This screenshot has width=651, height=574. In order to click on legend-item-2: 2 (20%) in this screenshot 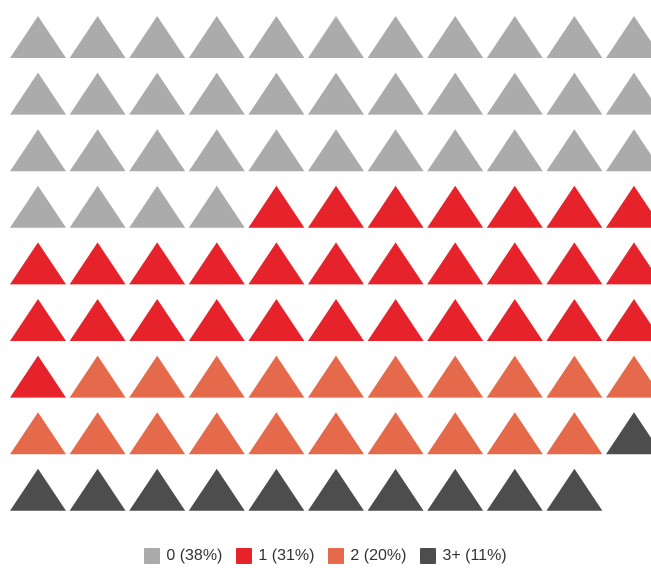, I will do `click(367, 556)`.